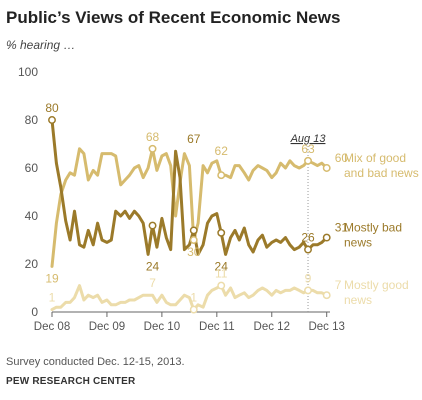 This screenshot has width=422, height=400. What do you see at coordinates (308, 278) in the screenshot?
I see `data-label-good: 9` at bounding box center [308, 278].